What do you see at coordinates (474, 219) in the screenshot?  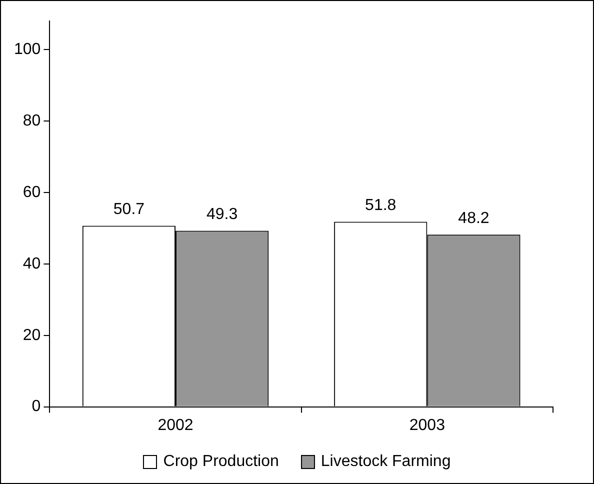 I see `data-label: 48.2` at bounding box center [474, 219].